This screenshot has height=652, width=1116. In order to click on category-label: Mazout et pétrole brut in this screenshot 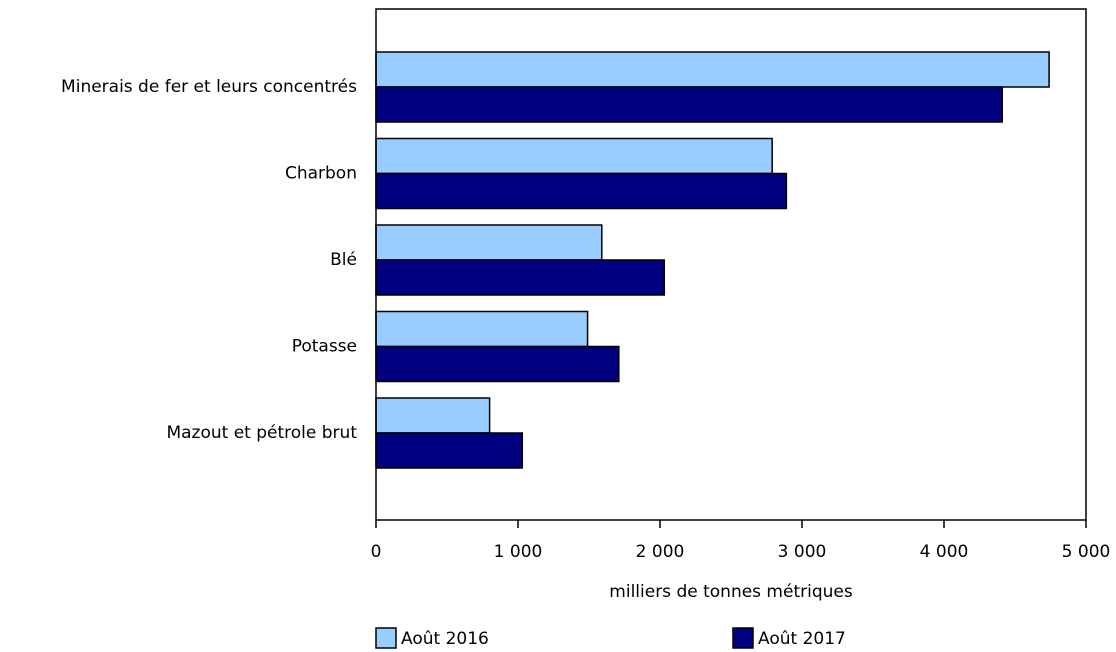, I will do `click(261, 433)`.